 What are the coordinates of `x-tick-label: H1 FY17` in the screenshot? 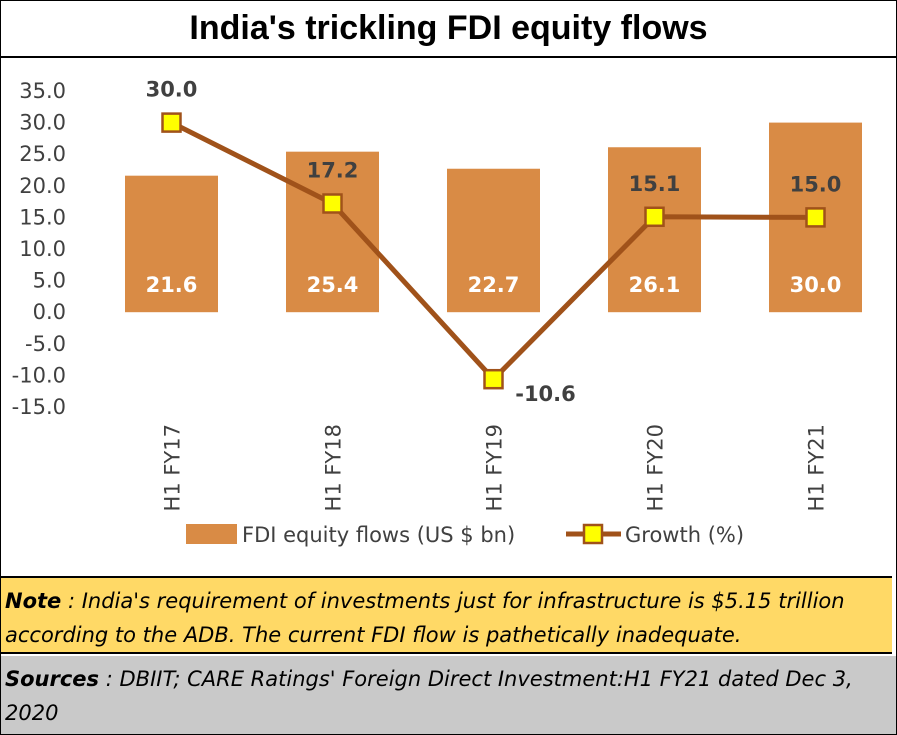 It's located at (173, 467).